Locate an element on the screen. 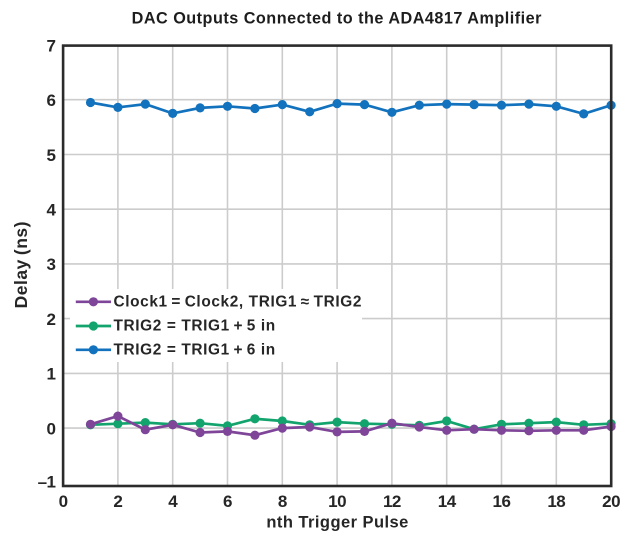 This screenshot has height=545, width=634. svg-text: TRIG2 = TRIG1 + 6 in is located at coordinates (195, 349).